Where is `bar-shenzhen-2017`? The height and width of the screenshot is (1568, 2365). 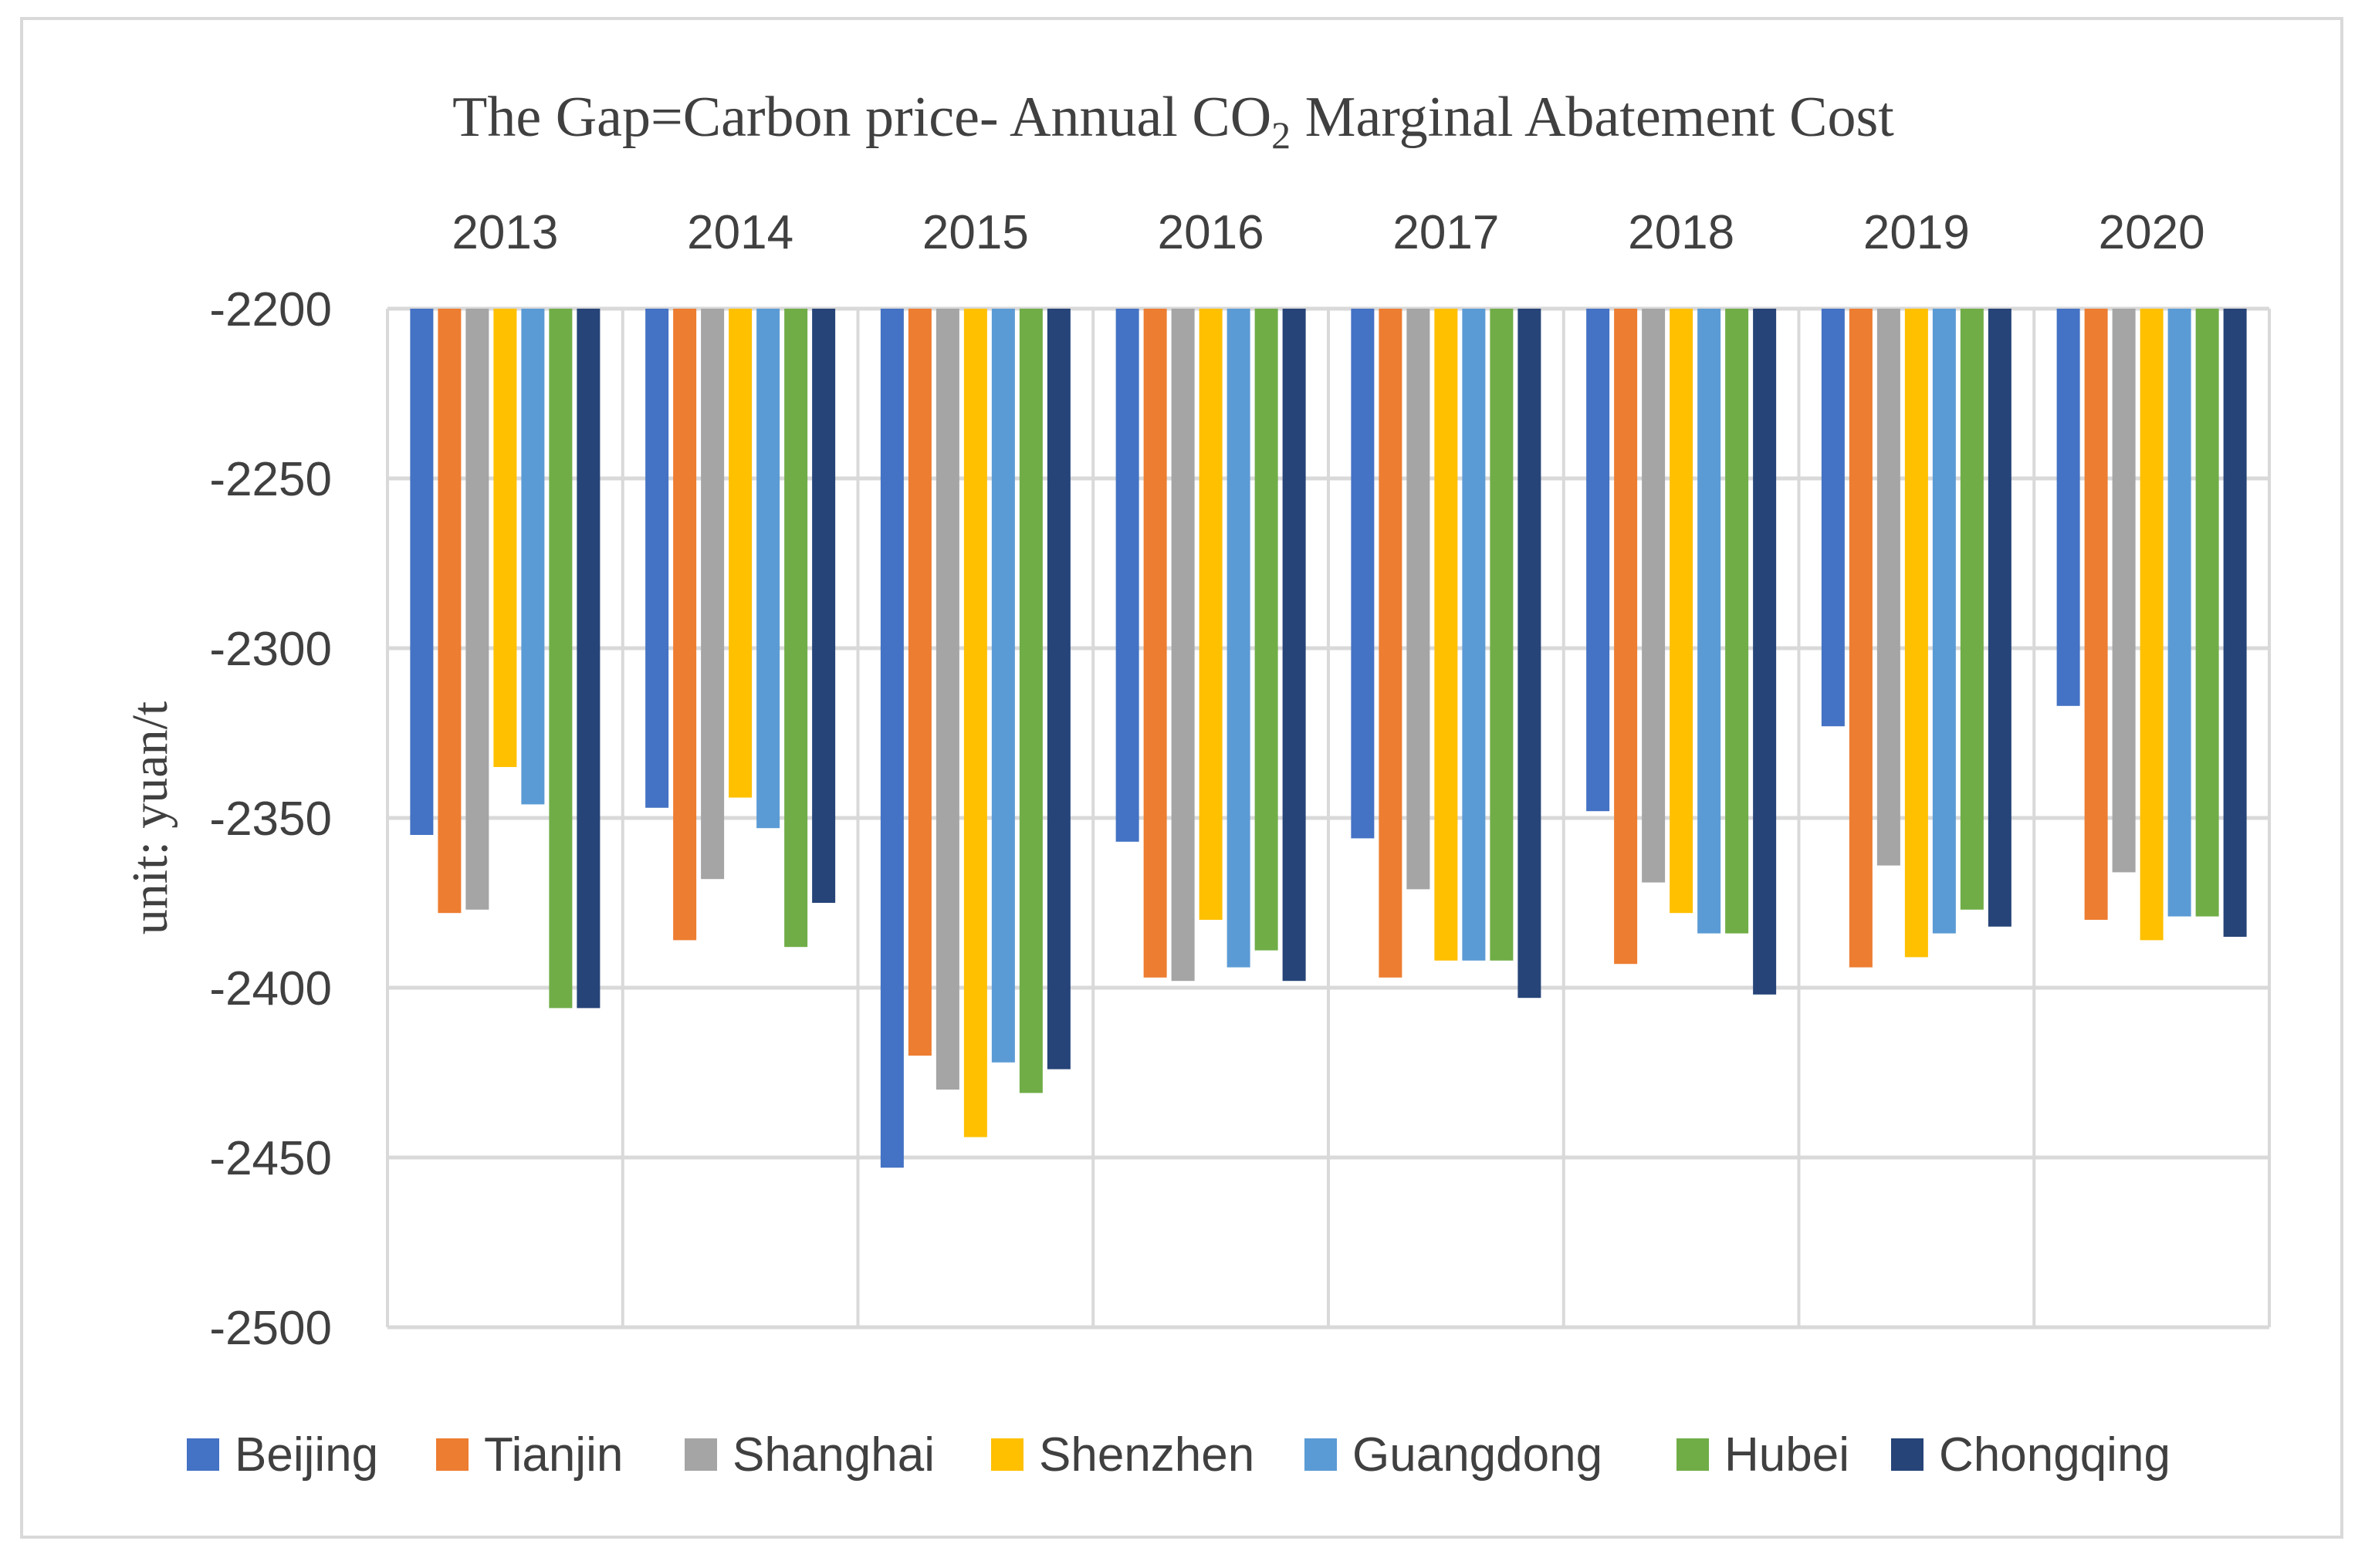 bar-shenzhen-2017 is located at coordinates (1446, 635).